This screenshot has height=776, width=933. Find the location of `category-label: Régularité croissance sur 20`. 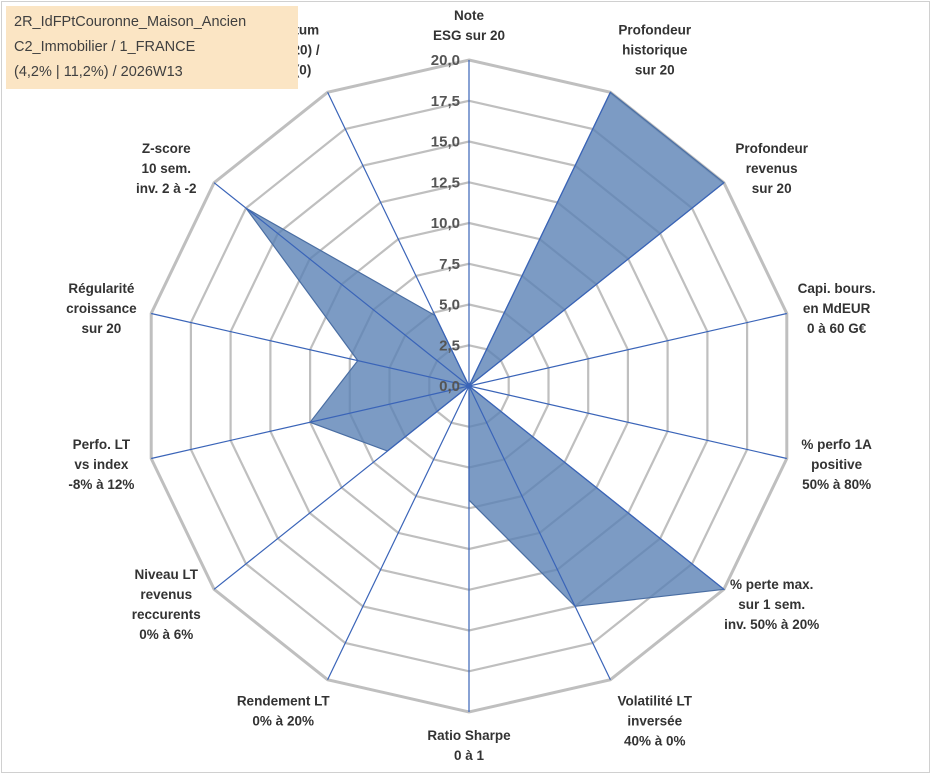

category-label: Régularité croissance sur 20 is located at coordinates (101, 308).